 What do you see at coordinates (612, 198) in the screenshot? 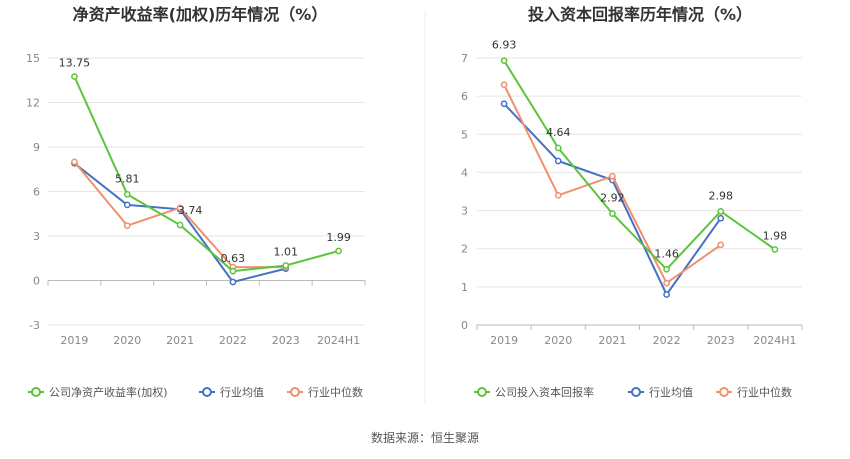
I see `data-label: 2.92` at bounding box center [612, 198].